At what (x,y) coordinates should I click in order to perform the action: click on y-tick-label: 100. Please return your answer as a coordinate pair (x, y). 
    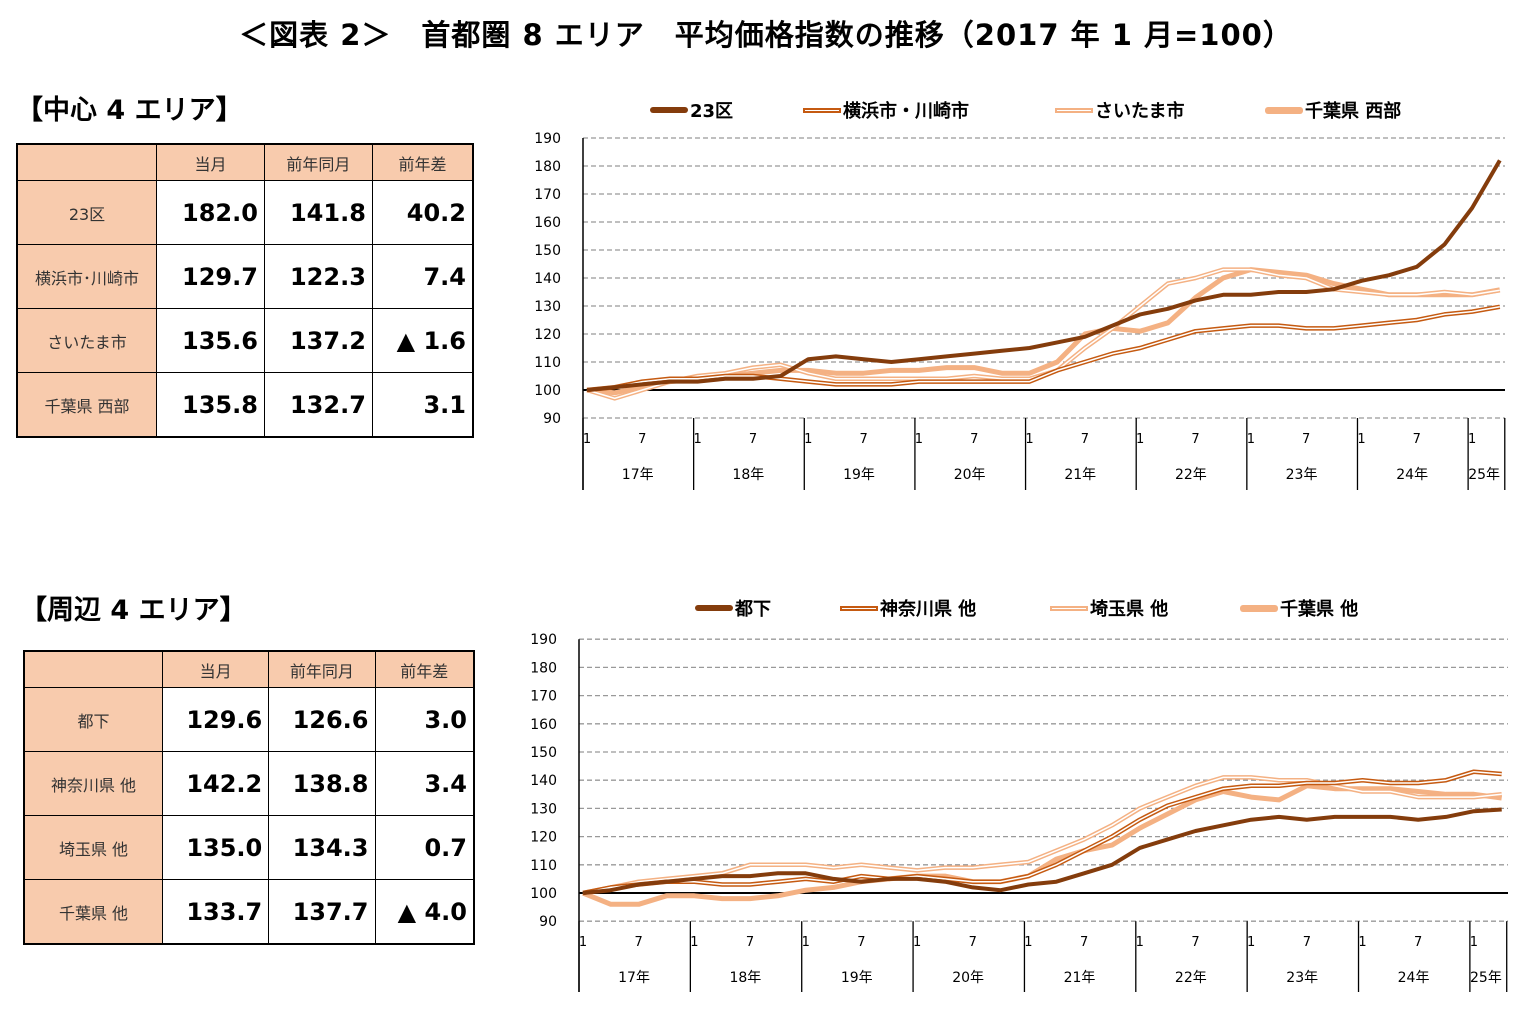
    Looking at the image, I should click on (547, 391).